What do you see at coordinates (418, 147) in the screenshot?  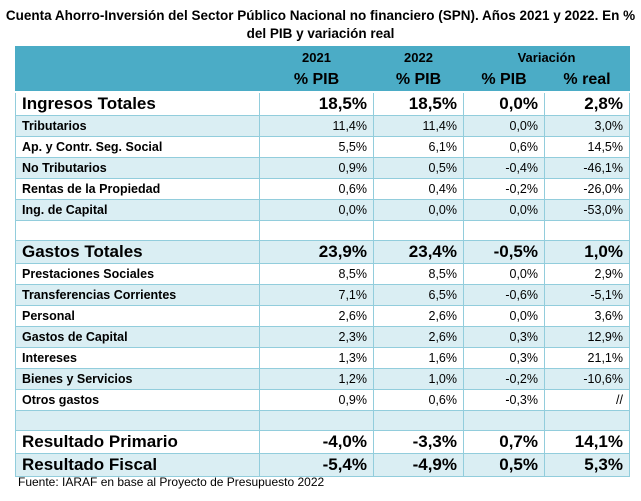 I see `value-cell: 6,1%` at bounding box center [418, 147].